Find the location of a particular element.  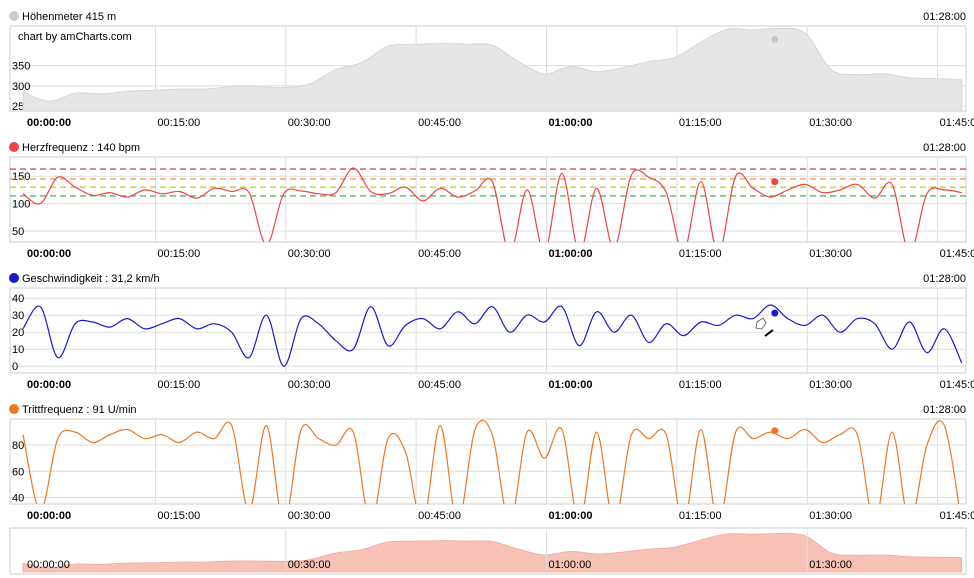

speed-cursor-time: 01:28:00 is located at coordinates (944, 279).